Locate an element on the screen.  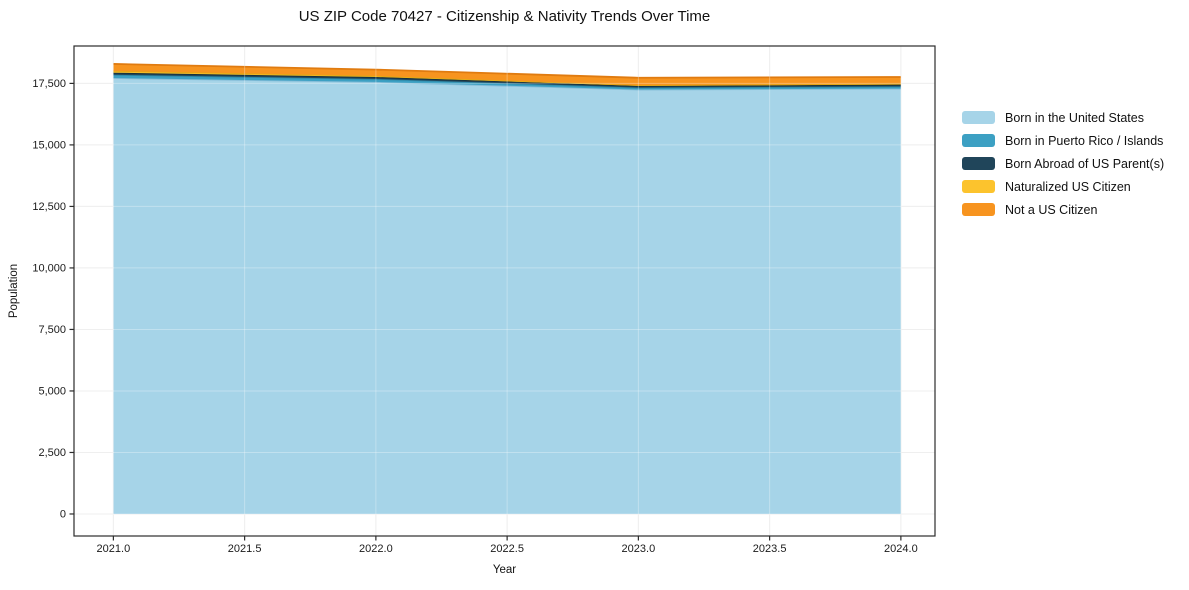
legend-swatch-not-citizen is located at coordinates (978, 209).